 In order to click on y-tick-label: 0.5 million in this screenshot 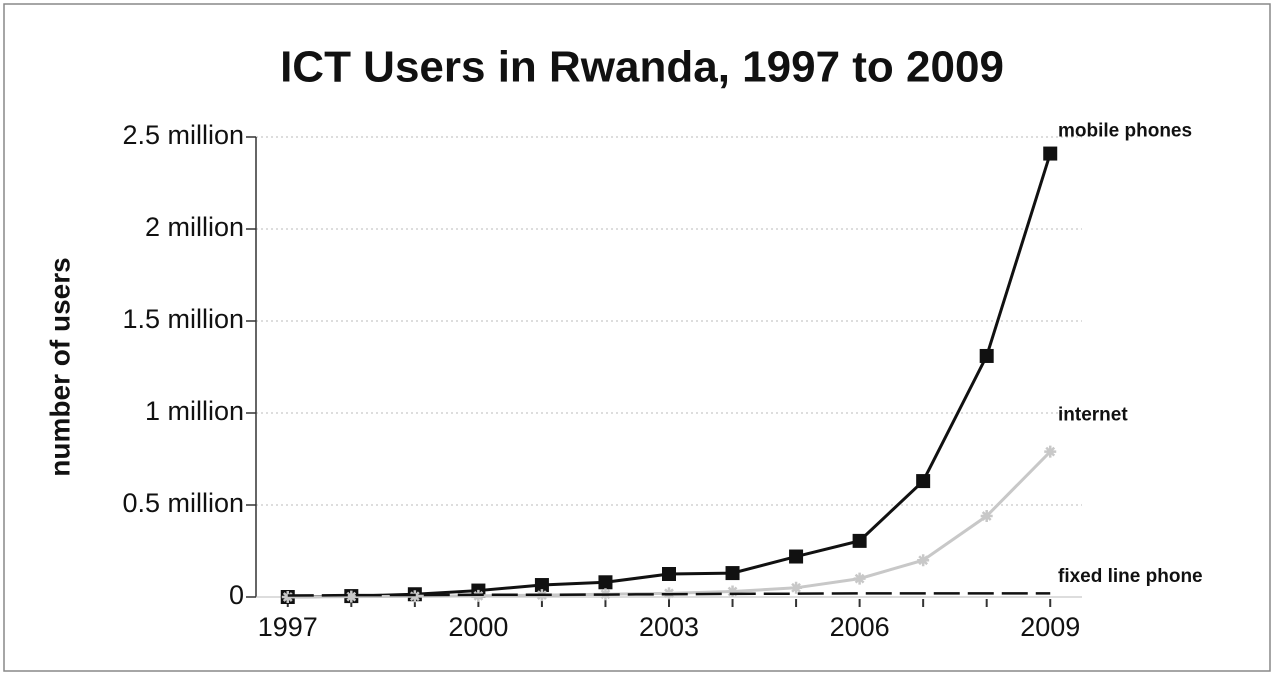, I will do `click(183, 503)`.